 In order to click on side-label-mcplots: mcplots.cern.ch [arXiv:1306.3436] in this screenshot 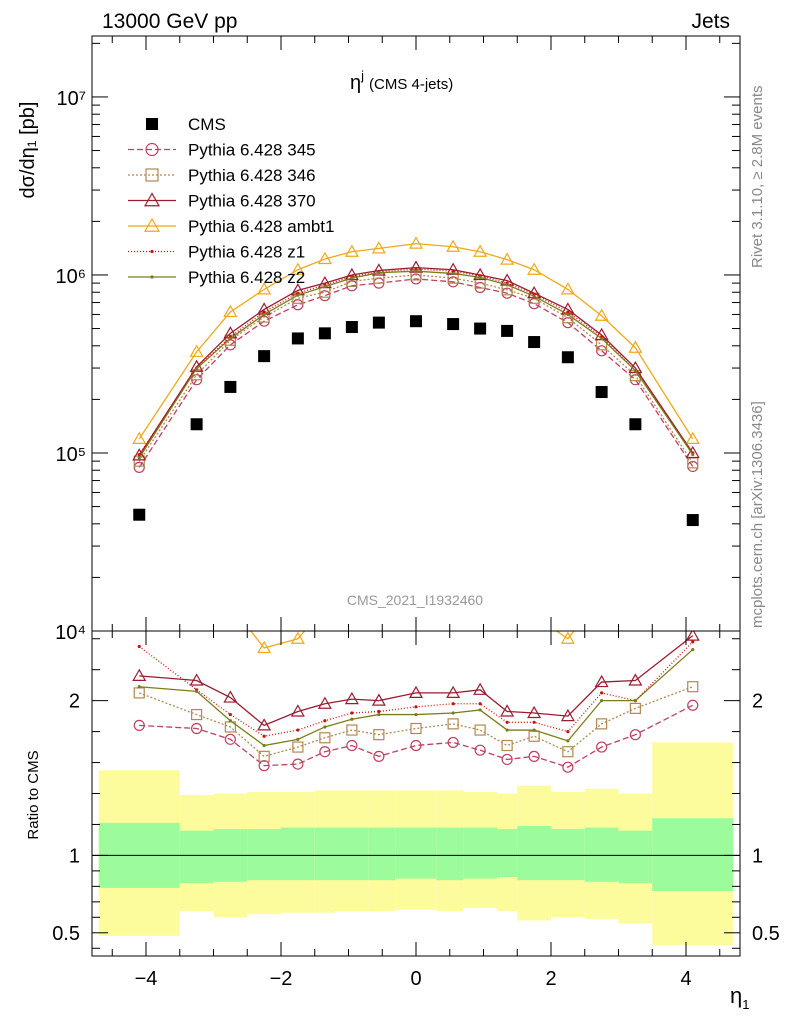, I will do `click(757, 514)`.